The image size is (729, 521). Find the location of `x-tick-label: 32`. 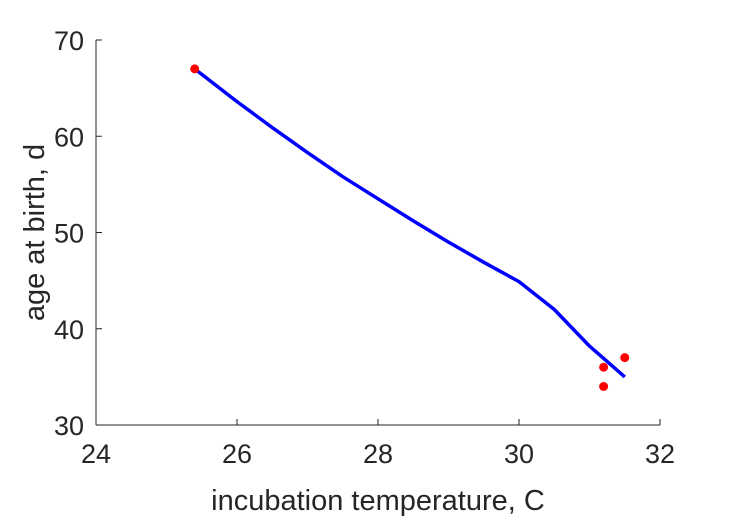

x-tick-label: 32 is located at coordinates (660, 454).